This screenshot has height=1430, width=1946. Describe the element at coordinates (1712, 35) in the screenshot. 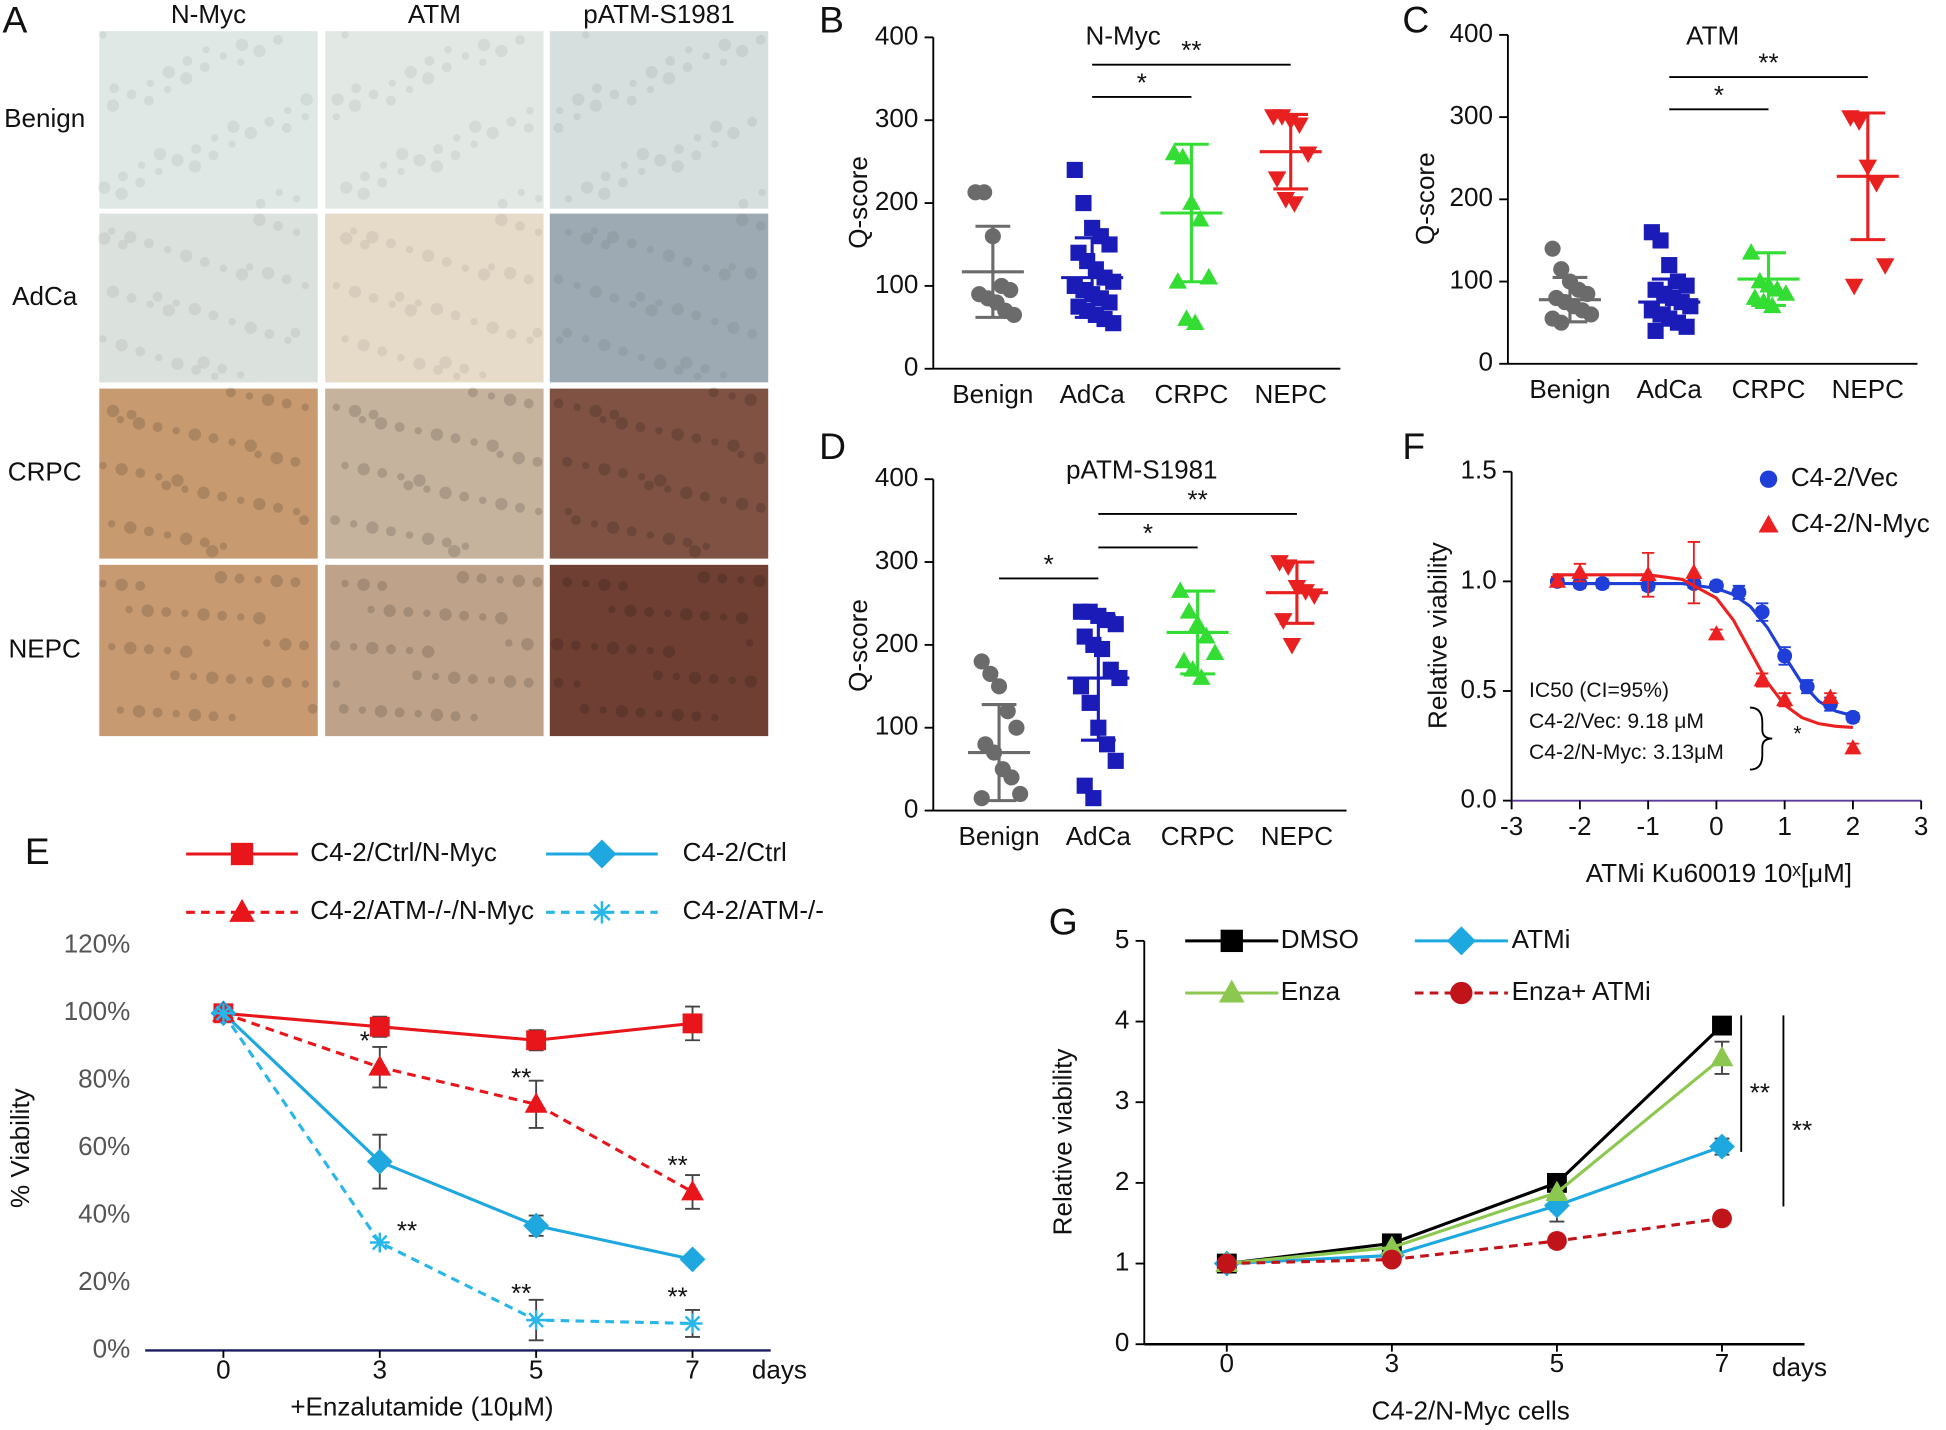

I see `panel-title: ATM` at that location.